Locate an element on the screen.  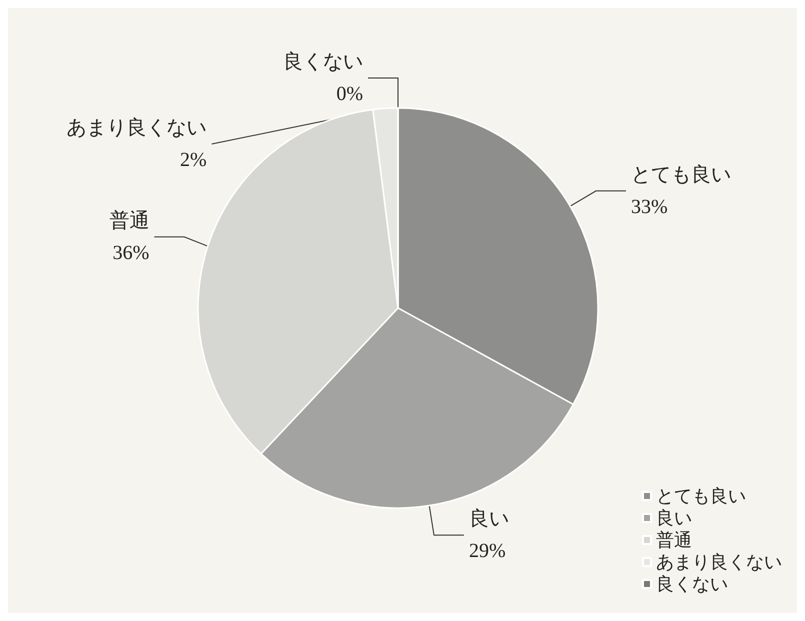
legend-label: とても良い is located at coordinates (701, 496).